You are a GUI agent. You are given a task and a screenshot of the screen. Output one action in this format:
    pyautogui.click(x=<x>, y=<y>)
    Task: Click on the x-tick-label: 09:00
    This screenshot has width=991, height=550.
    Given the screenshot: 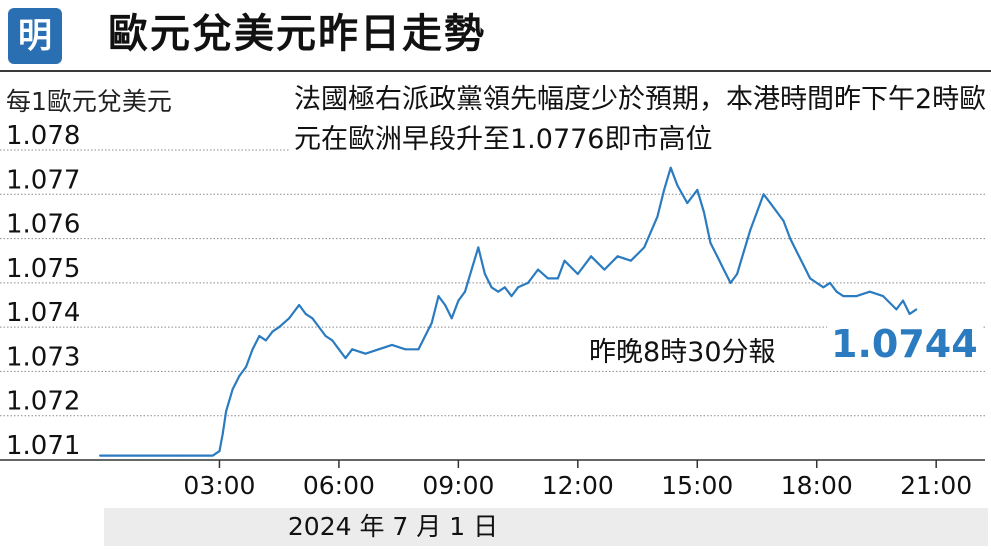 What is the action you would take?
    pyautogui.click(x=458, y=485)
    